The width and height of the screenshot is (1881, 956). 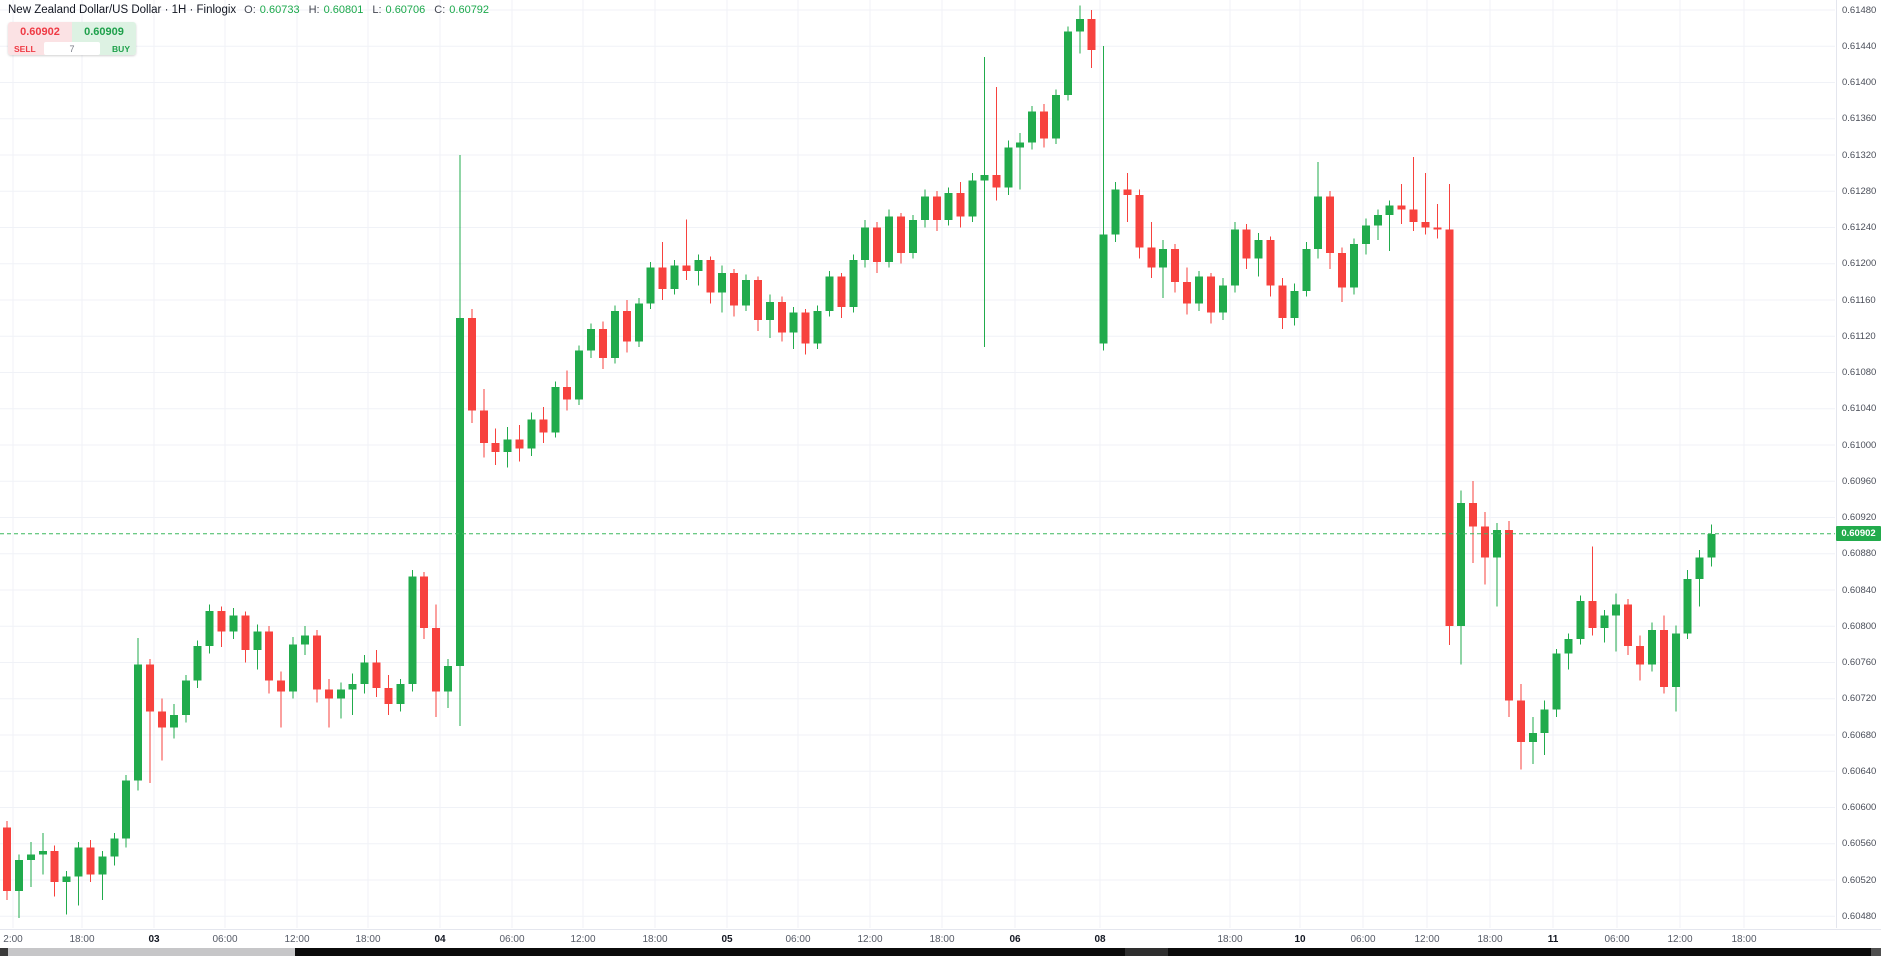 What do you see at coordinates (4, 952) in the screenshot?
I see `scrollbar-left-cap` at bounding box center [4, 952].